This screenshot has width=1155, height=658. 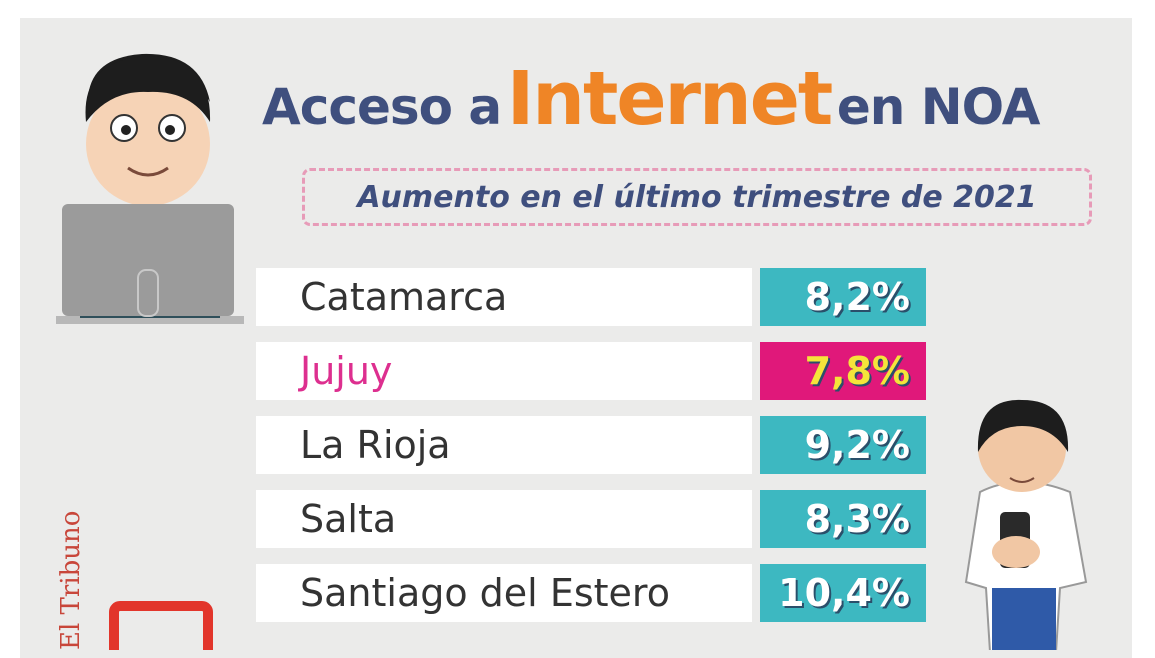 What do you see at coordinates (504, 593) in the screenshot?
I see `row-label: Santiago del Estero` at bounding box center [504, 593].